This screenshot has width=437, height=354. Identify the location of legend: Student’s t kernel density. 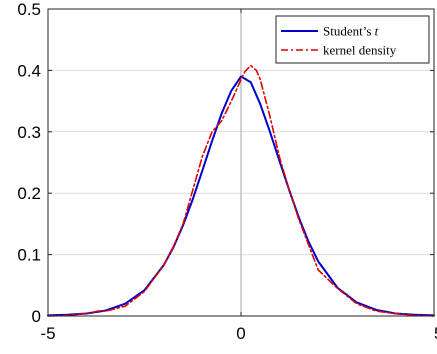
(352, 39).